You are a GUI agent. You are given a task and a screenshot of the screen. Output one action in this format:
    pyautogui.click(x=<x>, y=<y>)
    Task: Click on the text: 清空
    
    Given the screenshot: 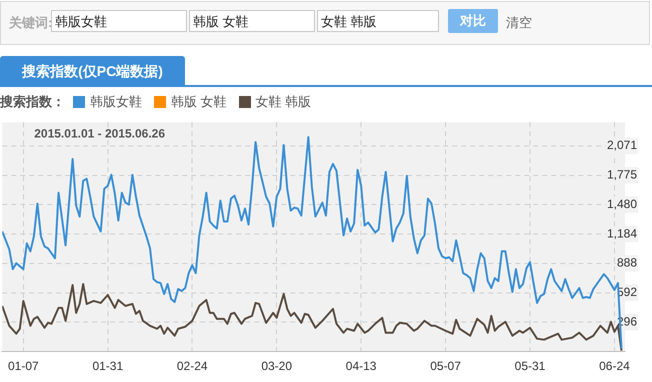 What is the action you would take?
    pyautogui.click(x=519, y=23)
    